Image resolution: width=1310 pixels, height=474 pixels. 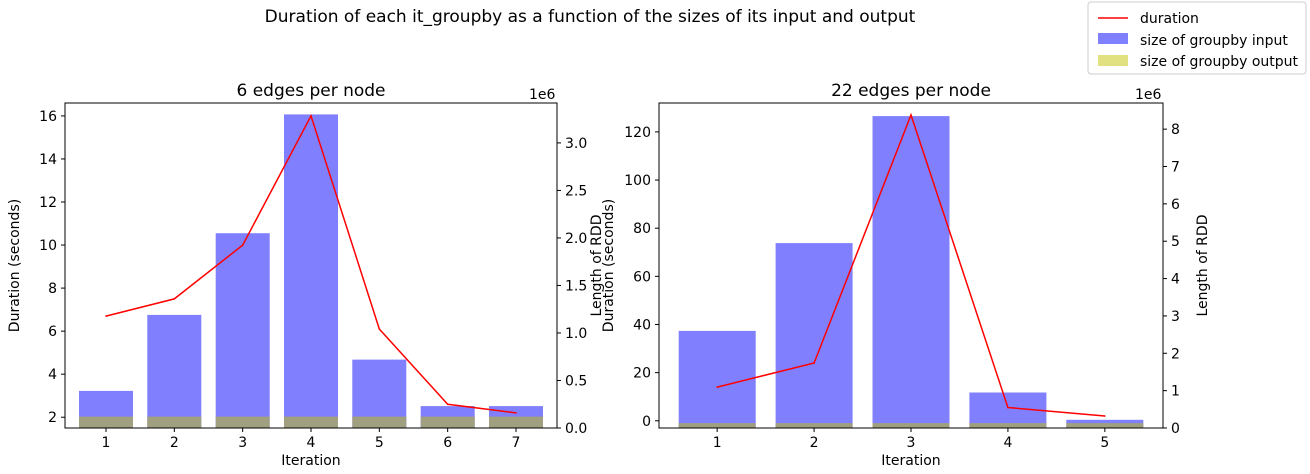 I want to click on y-tick-label-80: 80, so click(x=642, y=229).